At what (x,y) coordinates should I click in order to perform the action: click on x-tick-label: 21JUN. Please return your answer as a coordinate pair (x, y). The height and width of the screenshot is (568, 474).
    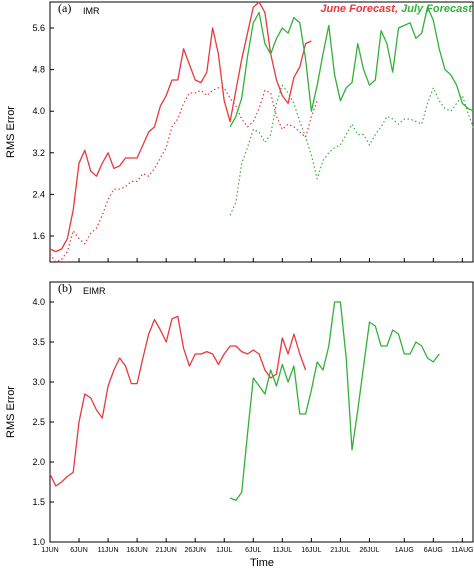
    Looking at the image, I should click on (165, 550).